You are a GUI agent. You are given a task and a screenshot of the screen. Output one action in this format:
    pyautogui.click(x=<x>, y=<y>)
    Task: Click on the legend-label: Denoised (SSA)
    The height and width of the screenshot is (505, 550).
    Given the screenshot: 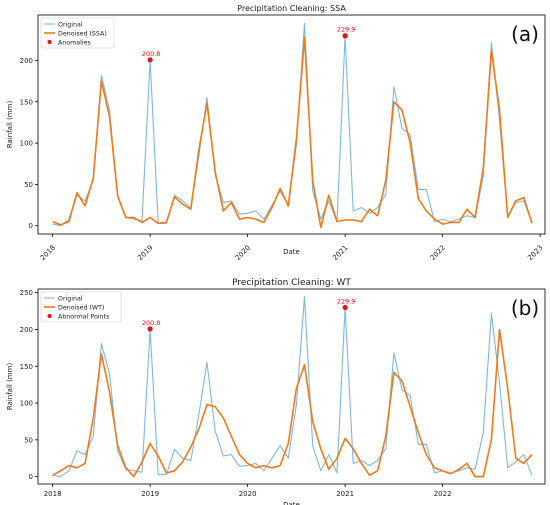 What is the action you would take?
    pyautogui.click(x=82, y=33)
    